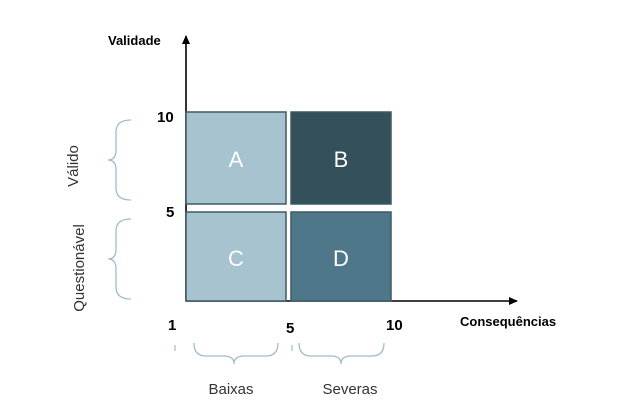  I want to click on x-tick-10: 10, so click(394, 325).